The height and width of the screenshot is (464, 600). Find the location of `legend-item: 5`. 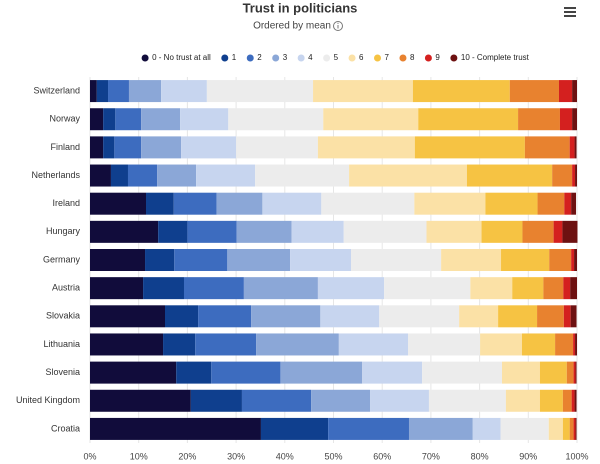

legend-item: 5 is located at coordinates (331, 57).